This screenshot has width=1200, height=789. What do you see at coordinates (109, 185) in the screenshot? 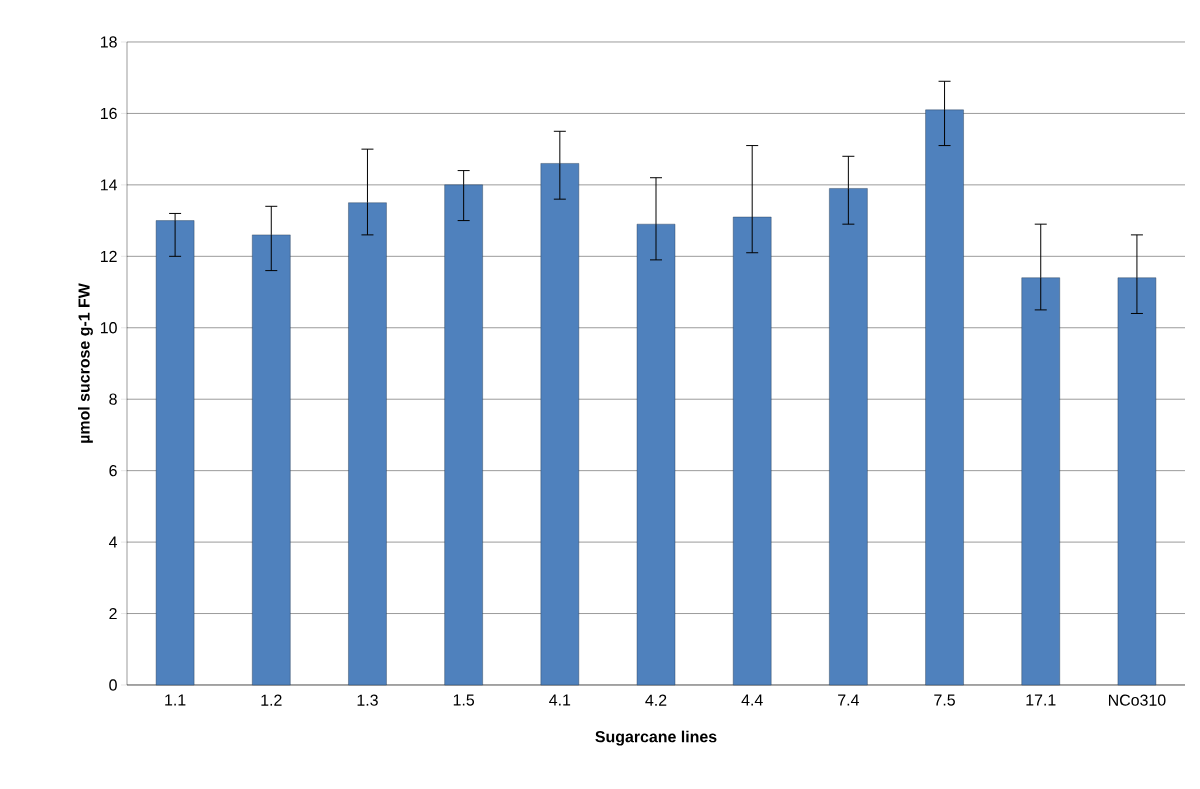
I see `y-tick-label: 14` at bounding box center [109, 185].